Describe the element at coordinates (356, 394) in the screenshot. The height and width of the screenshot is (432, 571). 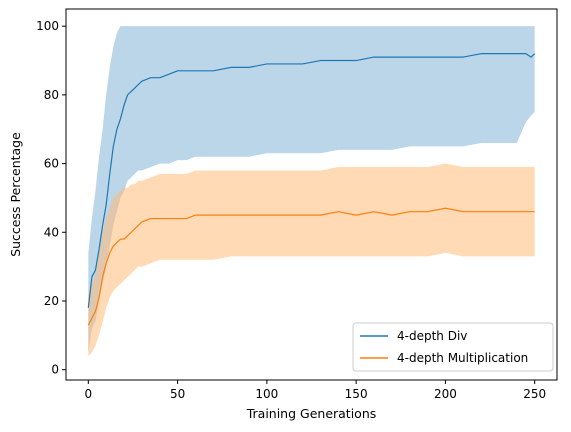
I see `x-tick-label: 150` at that location.